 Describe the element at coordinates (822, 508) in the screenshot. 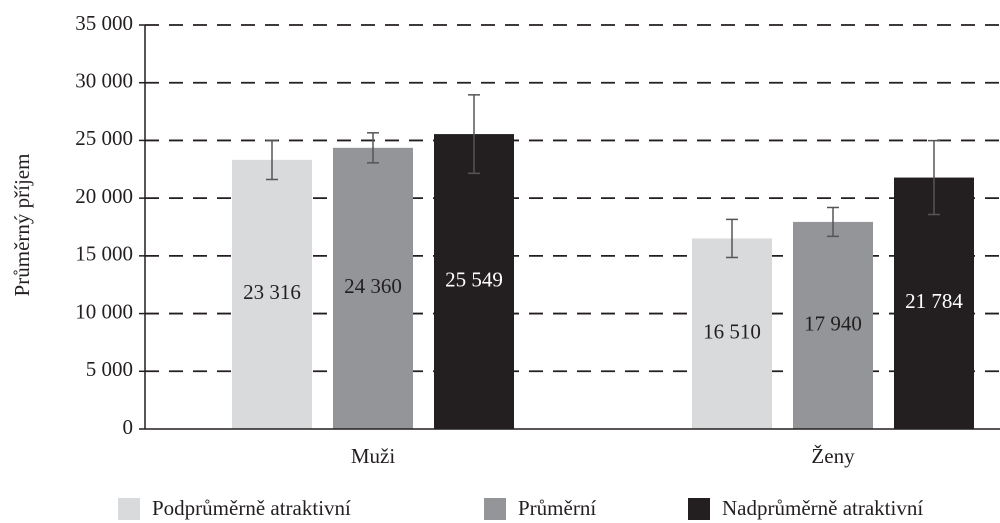

I see `legend-label: Nadprůměrně atraktivní` at that location.